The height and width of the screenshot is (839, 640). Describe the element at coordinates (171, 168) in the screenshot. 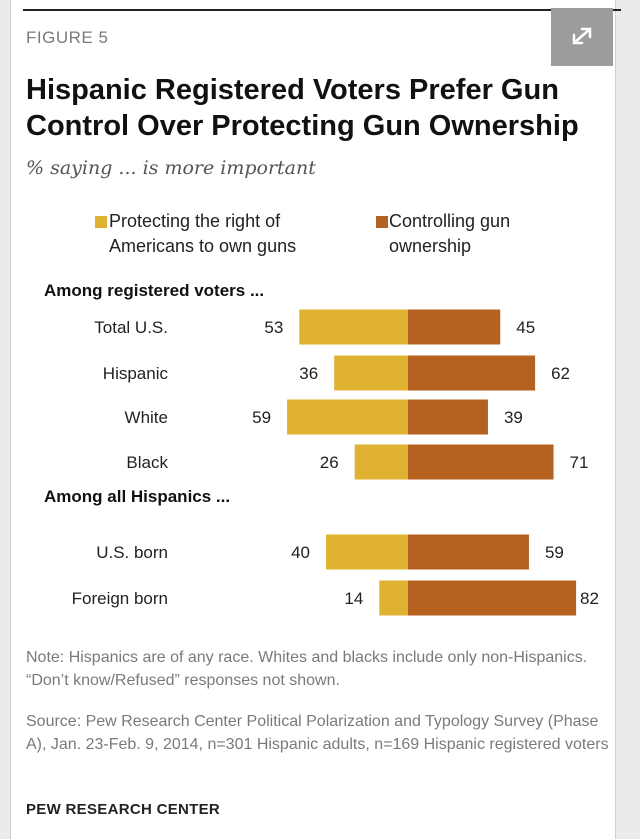

I see `chart-subtitle: % saying ... is more important` at that location.